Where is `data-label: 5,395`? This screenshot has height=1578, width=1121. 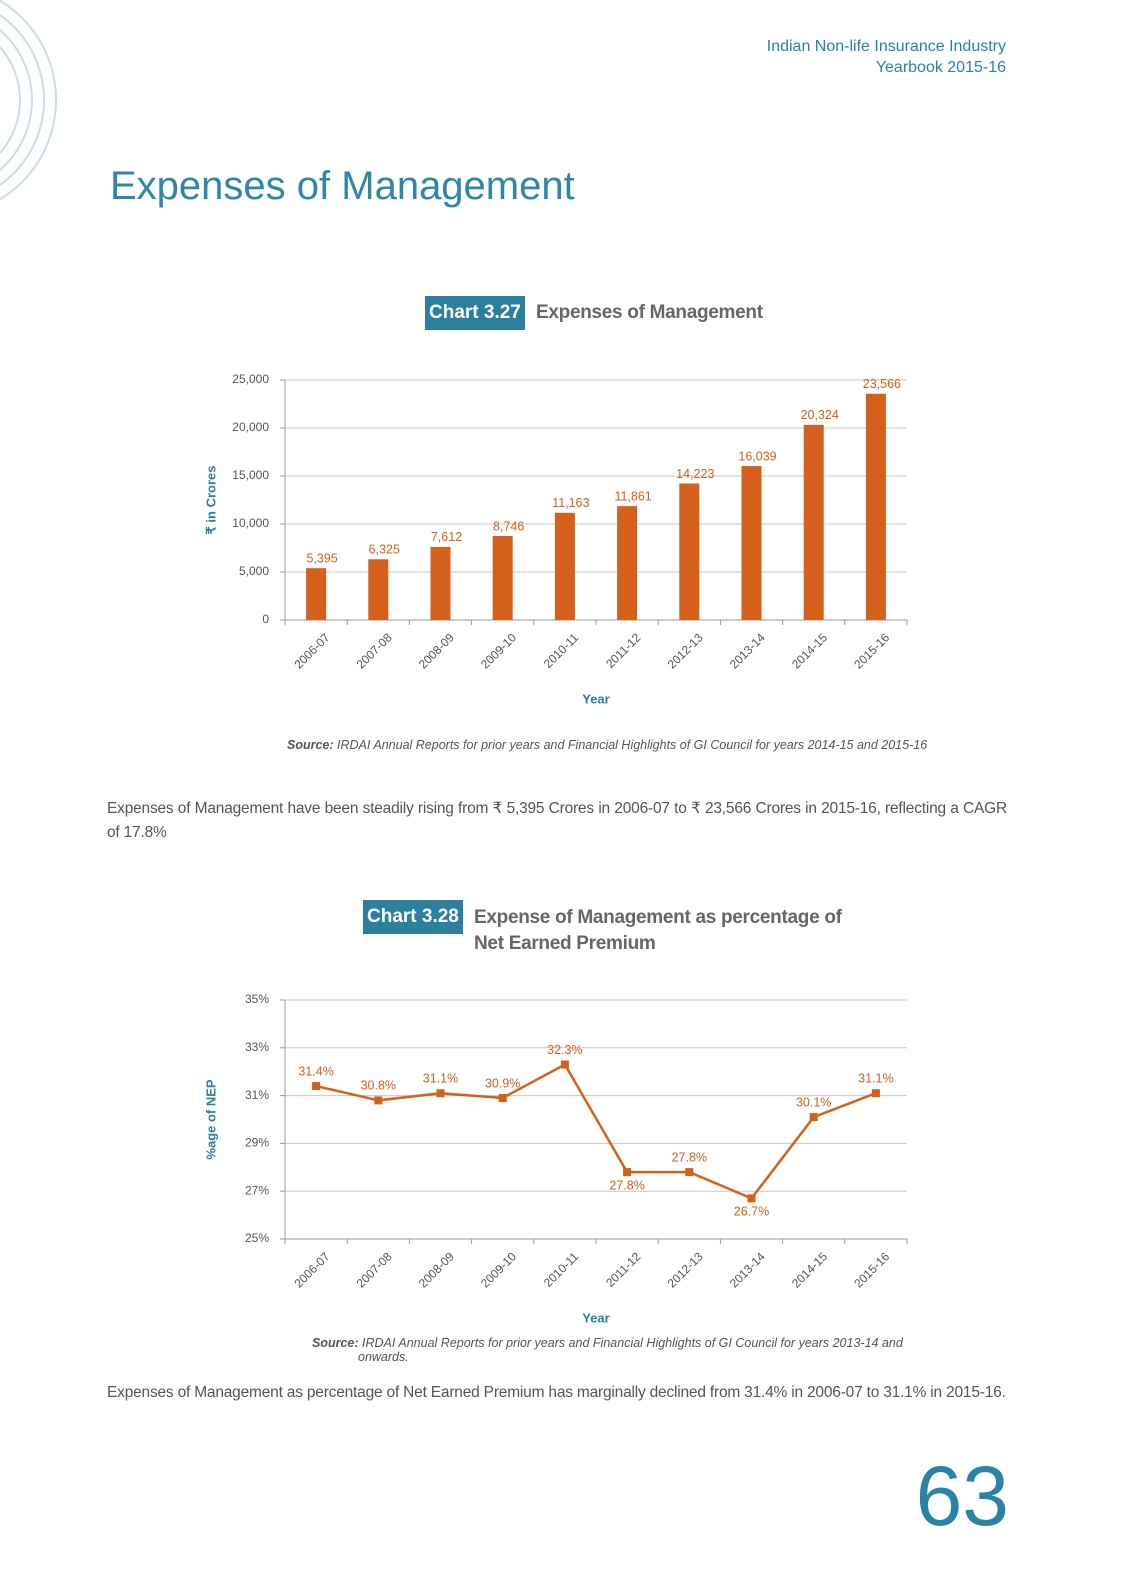
data-label: 5,395 is located at coordinates (321, 559).